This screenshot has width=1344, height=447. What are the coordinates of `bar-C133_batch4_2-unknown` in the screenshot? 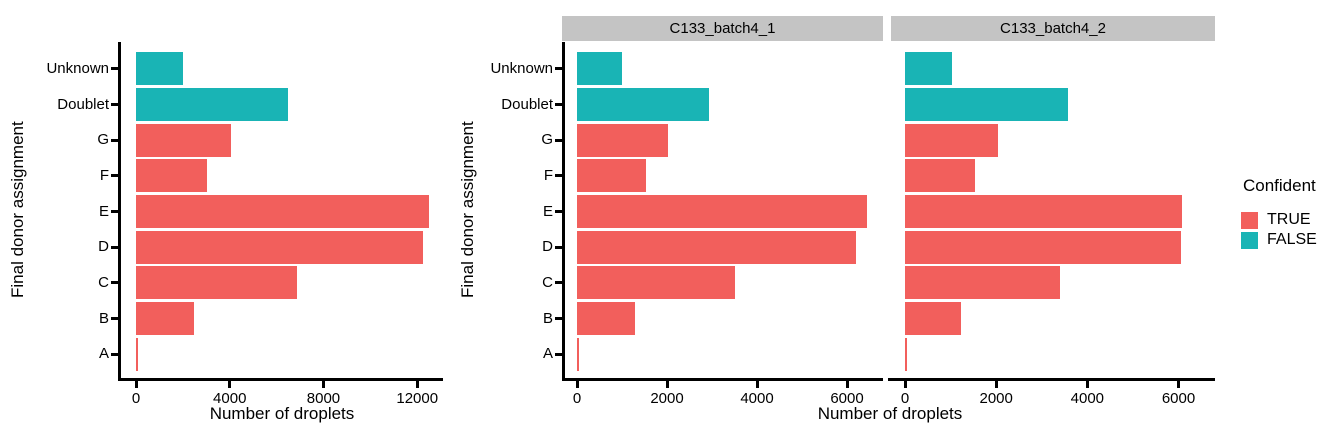 It's located at (928, 69).